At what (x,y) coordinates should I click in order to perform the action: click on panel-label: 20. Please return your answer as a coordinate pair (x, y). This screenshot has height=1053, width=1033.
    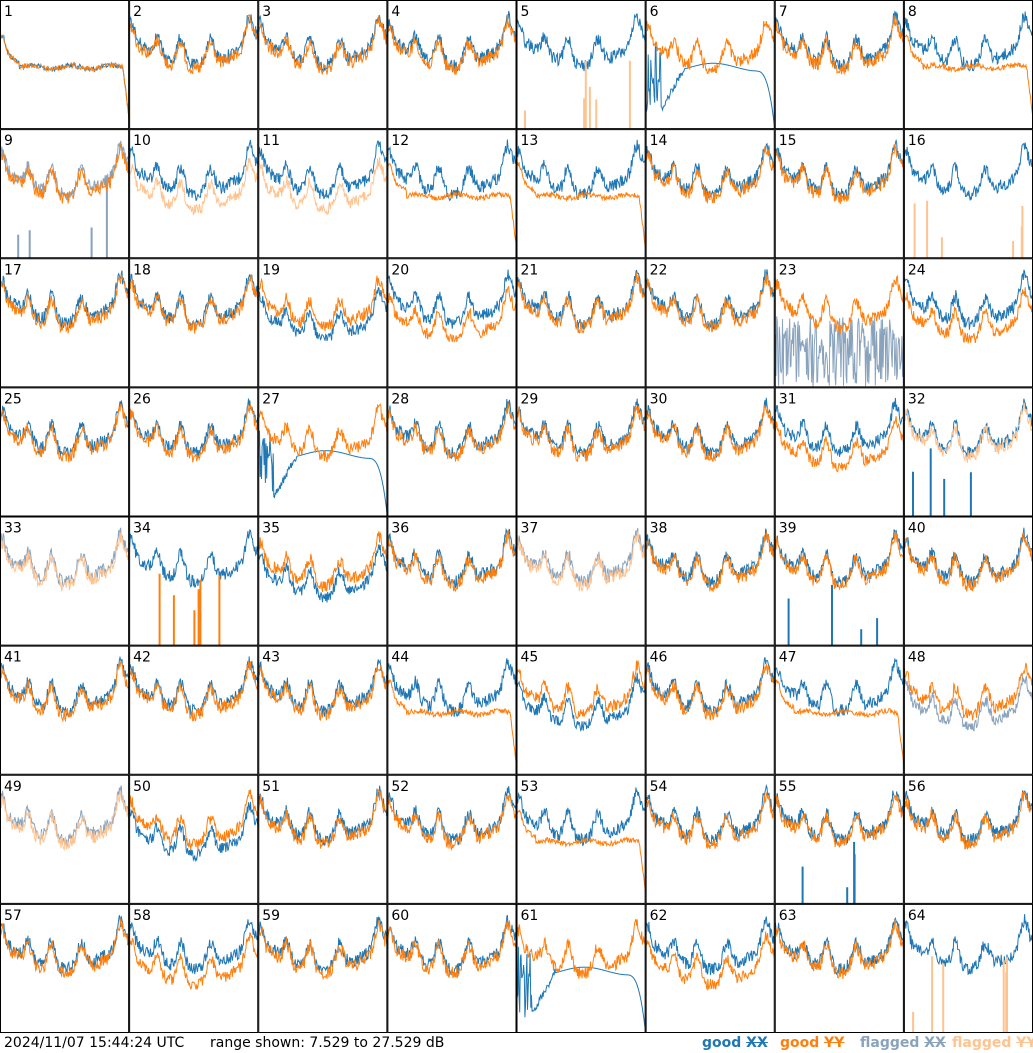
    Looking at the image, I should click on (400, 270).